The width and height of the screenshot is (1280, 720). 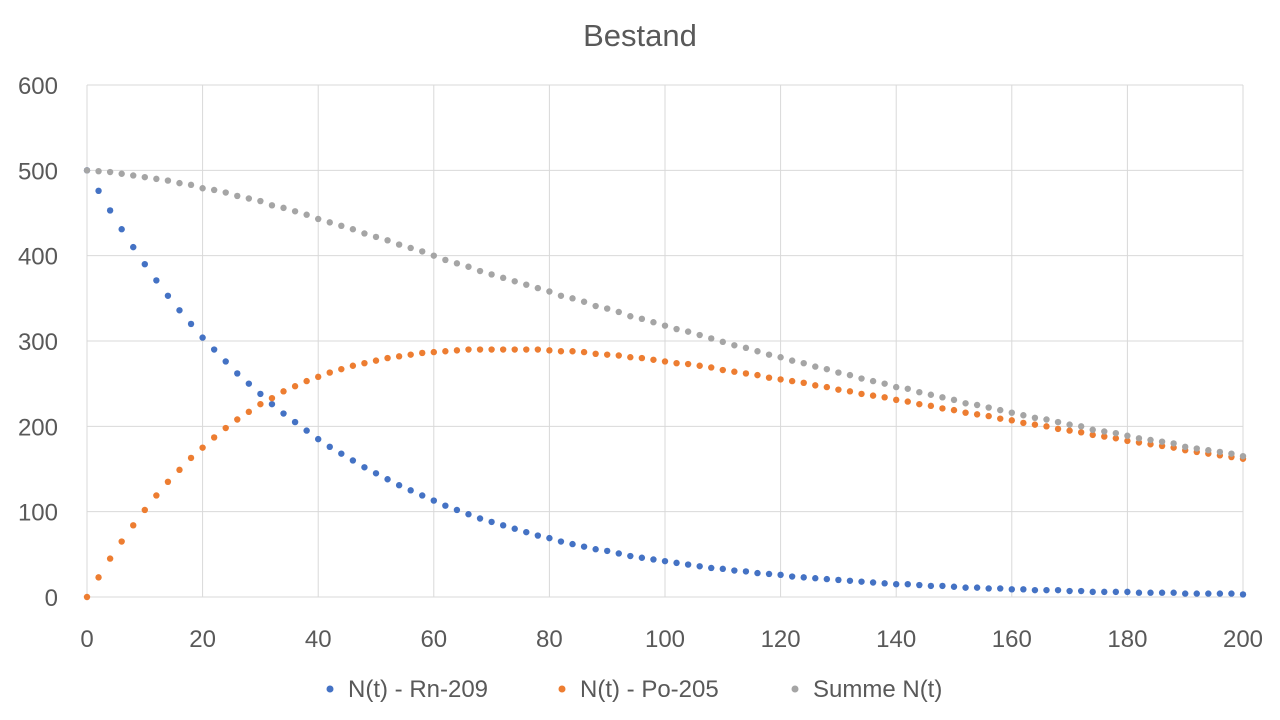 I want to click on x-tick-label: 100, so click(x=665, y=639).